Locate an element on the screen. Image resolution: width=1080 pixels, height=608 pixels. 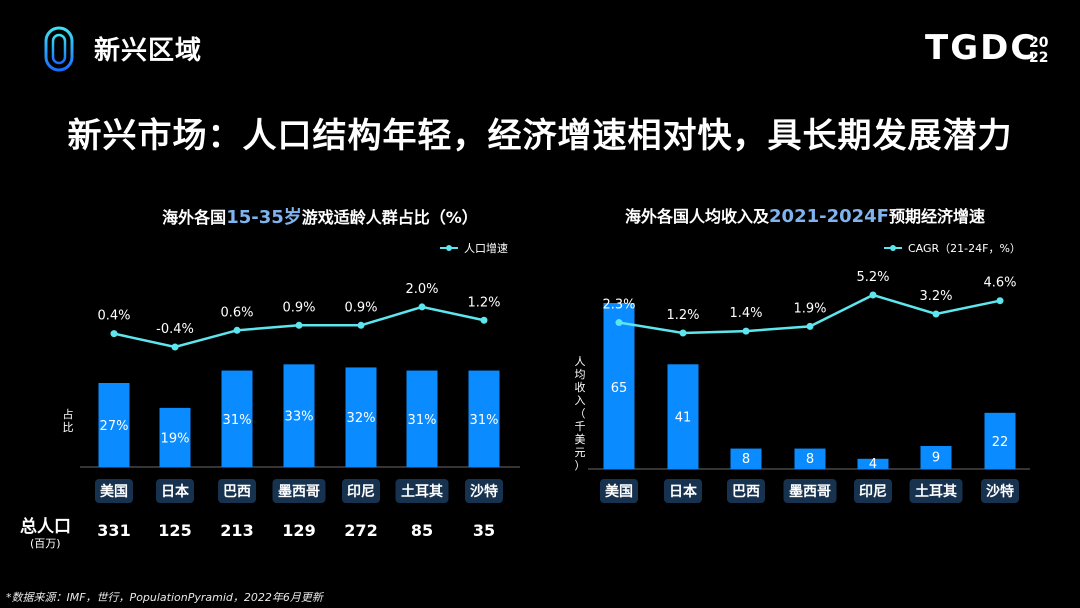
right-title-pre: 海外各国人均收入及 is located at coordinates (697, 216).